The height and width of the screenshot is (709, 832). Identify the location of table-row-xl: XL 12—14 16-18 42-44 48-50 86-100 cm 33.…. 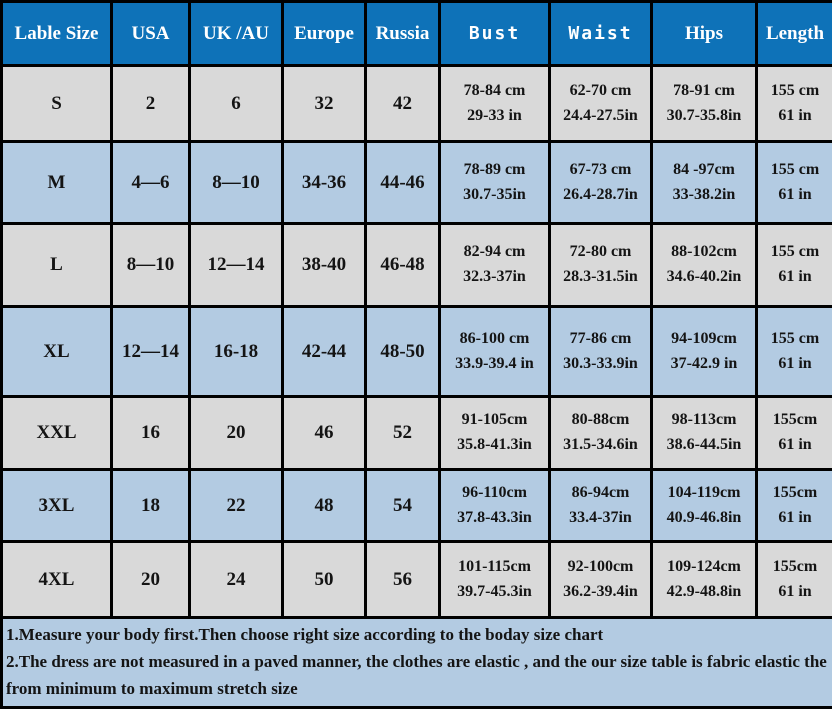
(417, 352).